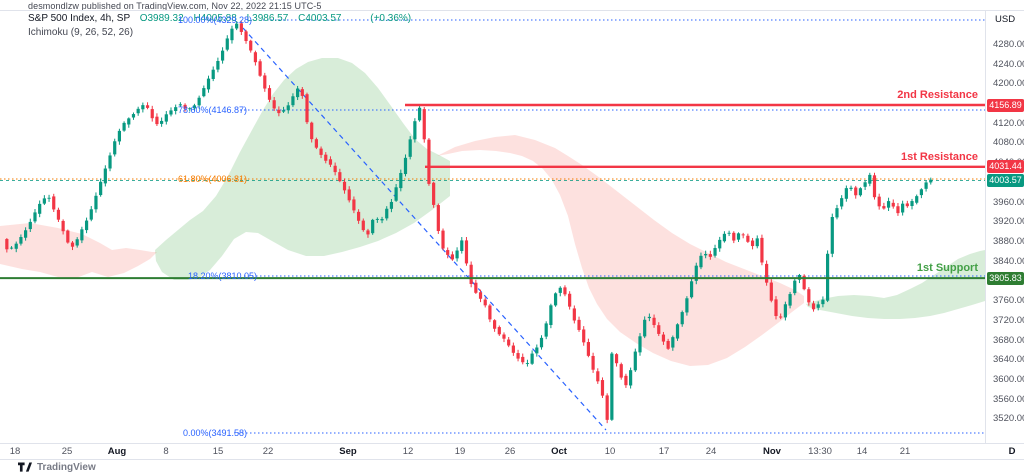  Describe the element at coordinates (1008, 84) in the screenshot. I see `y-tick-4200.00: 4200.00` at that location.